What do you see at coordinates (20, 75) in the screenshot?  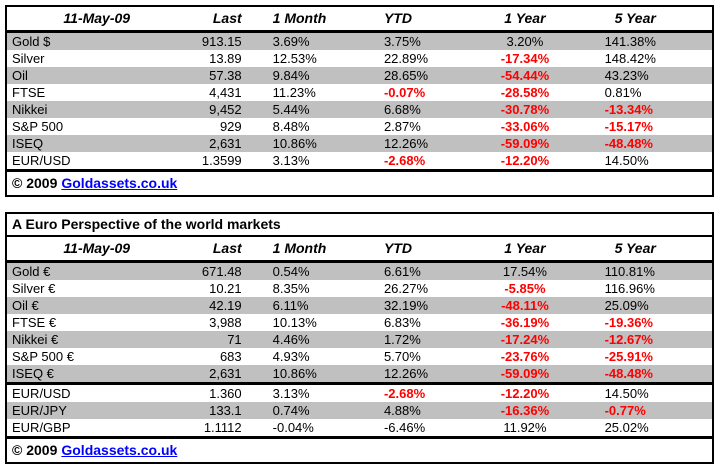 I see `asset-name-cell: Oil` at bounding box center [20, 75].